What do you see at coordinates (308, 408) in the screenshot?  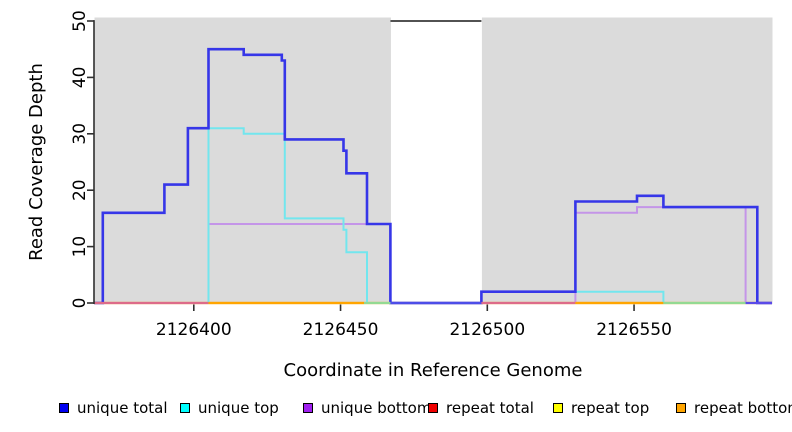 I see `legend-swatch-unique-bottom` at bounding box center [308, 408].